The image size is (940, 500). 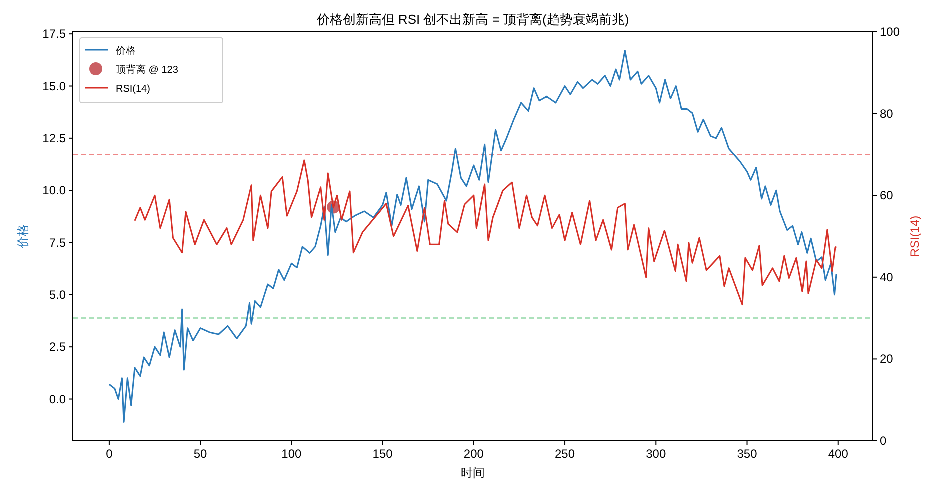 What do you see at coordinates (747, 454) in the screenshot?
I see `x-tick-label: 350` at bounding box center [747, 454].